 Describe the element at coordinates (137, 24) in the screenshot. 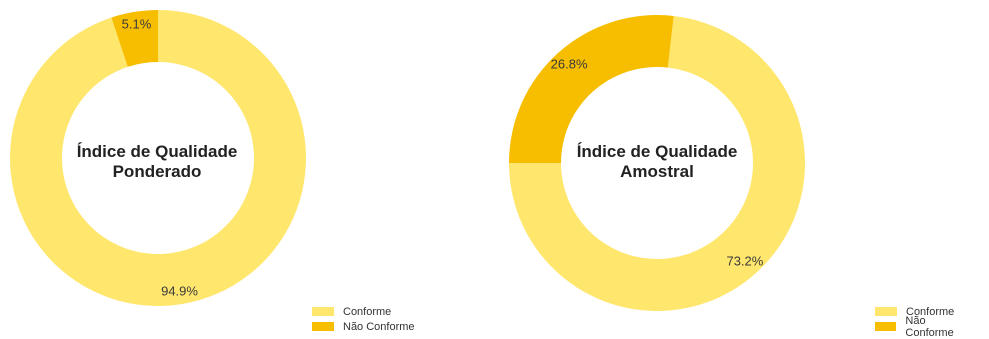

I see `slice-label: 5.1%` at that location.